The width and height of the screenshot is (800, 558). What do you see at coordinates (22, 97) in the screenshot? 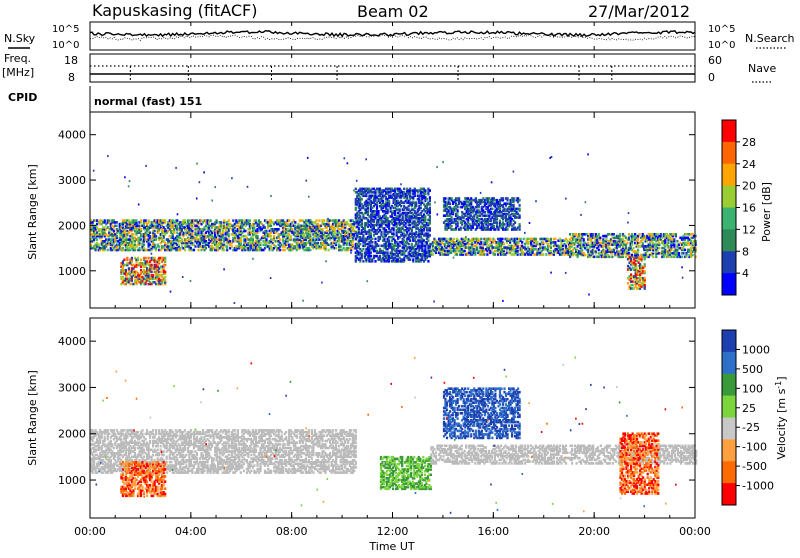
I see `cpid-label: CPID` at bounding box center [22, 97].